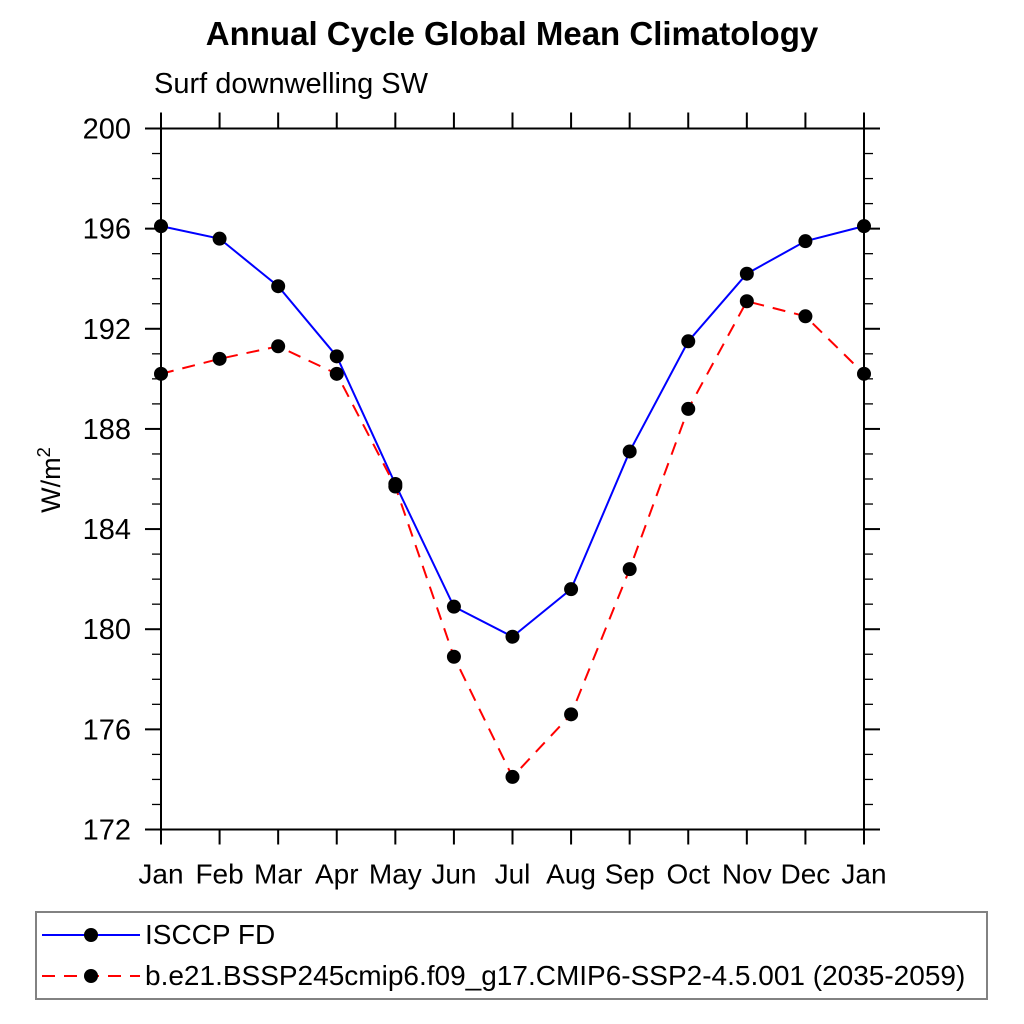  Describe the element at coordinates (395, 874) in the screenshot. I see `x-tick-label: May` at that location.